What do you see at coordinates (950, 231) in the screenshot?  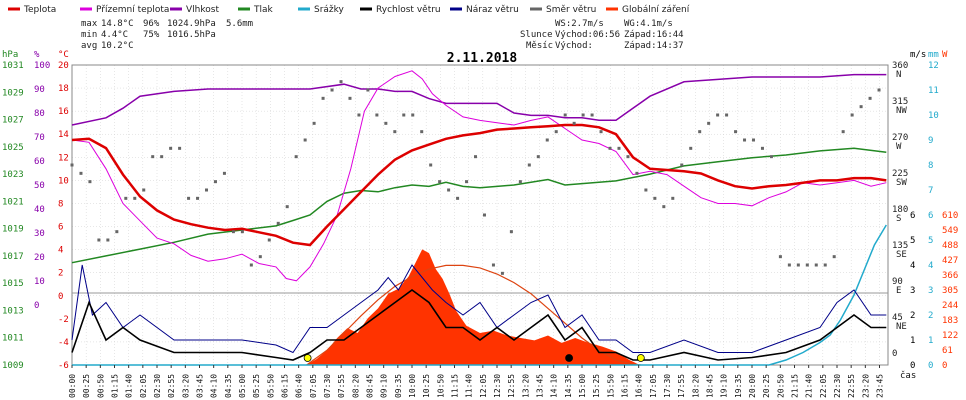 I see `axis-wm2-tick: 549` at bounding box center [950, 231].